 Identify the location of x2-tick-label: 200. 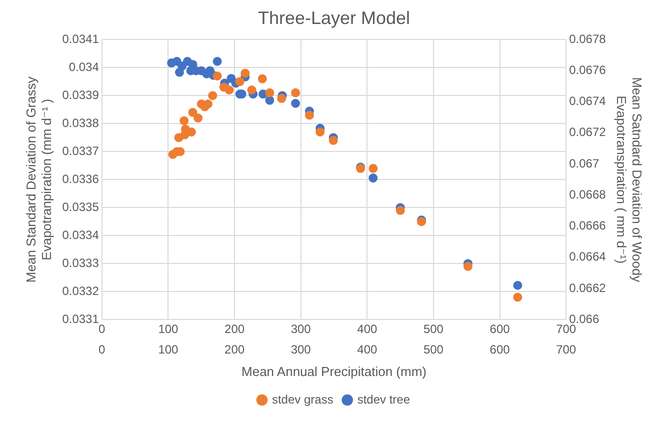
(234, 349).